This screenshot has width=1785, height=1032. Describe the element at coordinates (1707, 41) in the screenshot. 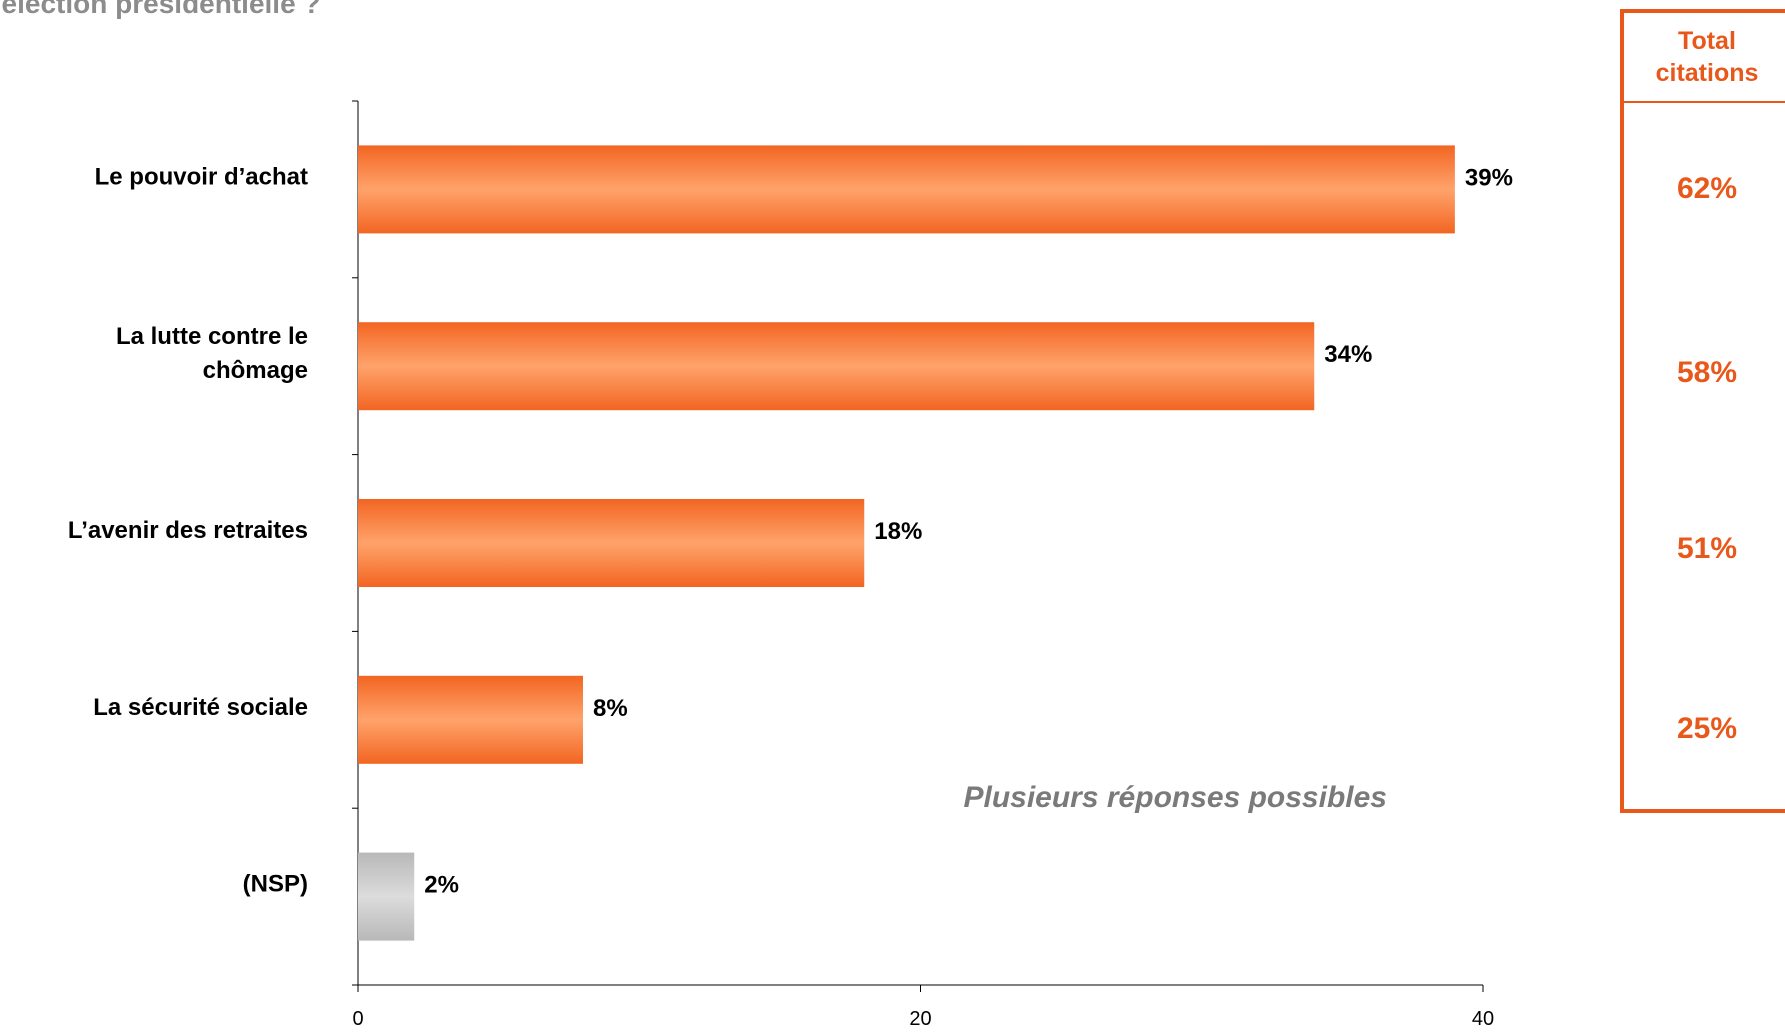

I see `total-header-line-1: Total` at that location.